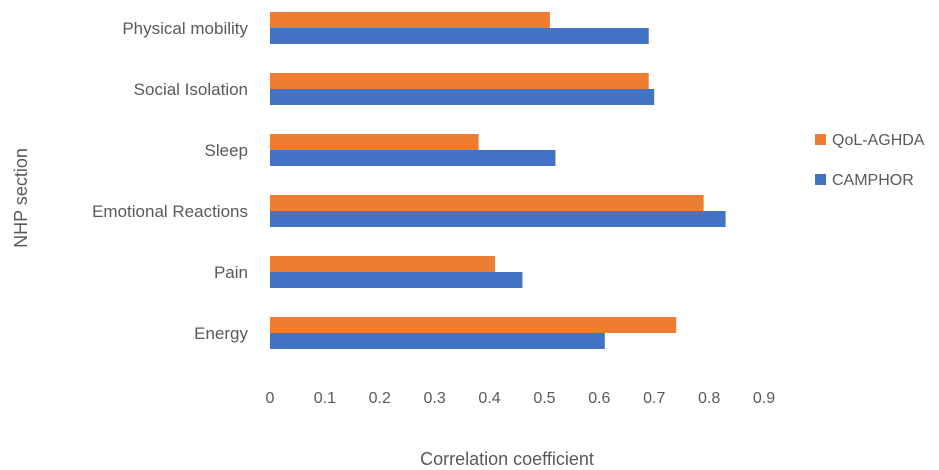 The width and height of the screenshot is (939, 470). What do you see at coordinates (820, 179) in the screenshot?
I see `legend-swatch-camphor` at bounding box center [820, 179].